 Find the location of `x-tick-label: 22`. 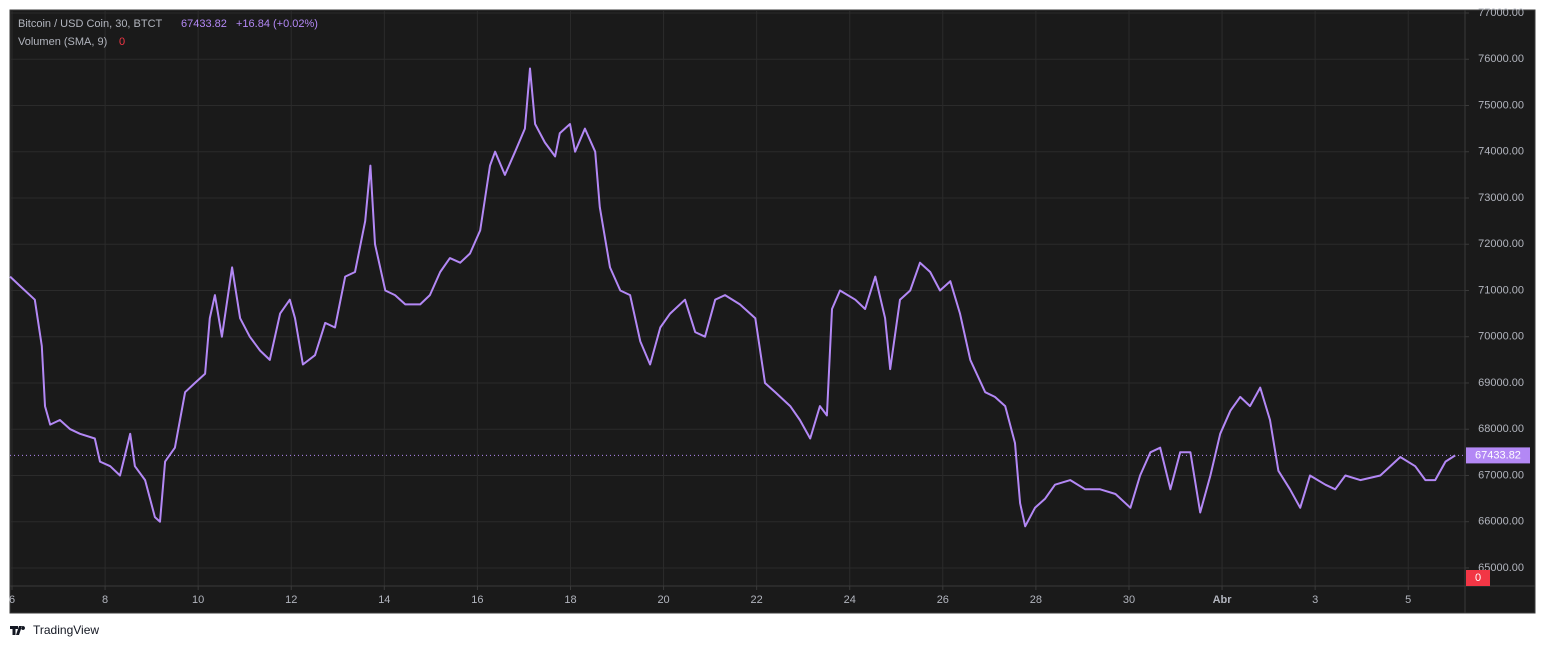

x-tick-label: 22 is located at coordinates (757, 600).